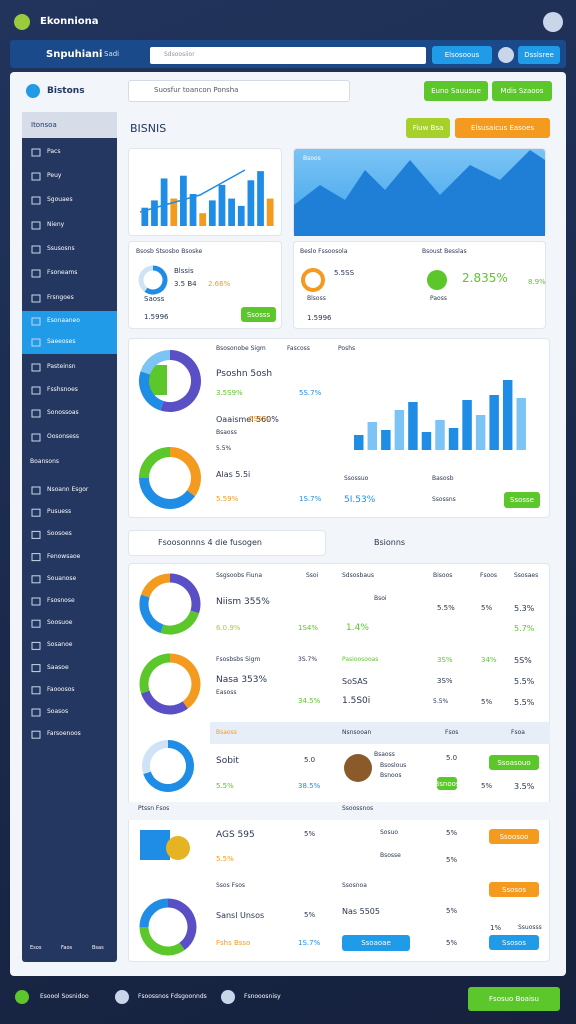 This screenshot has width=576, height=1024. Describe the element at coordinates (233, 474) in the screenshot. I see `text: Alas 5.5i` at that location.